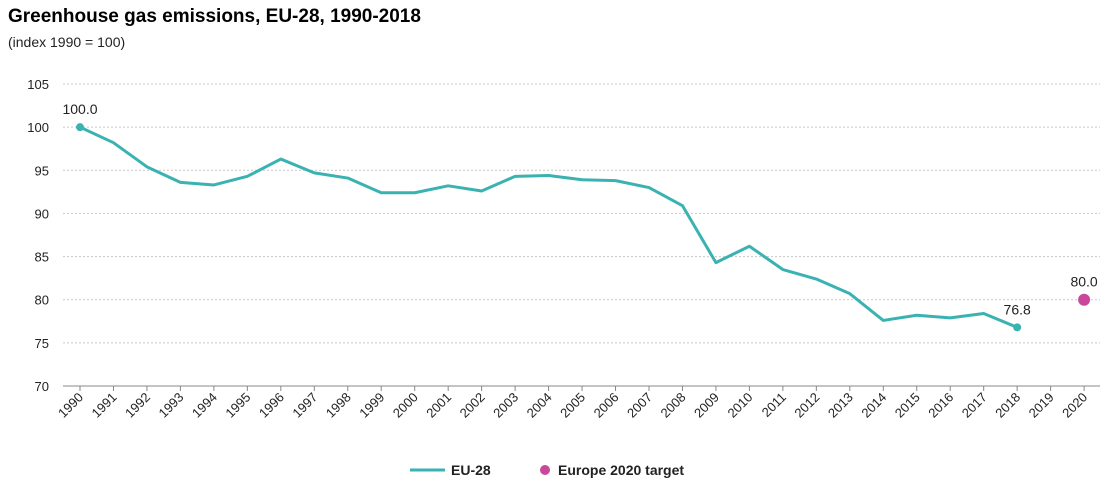 This screenshot has height=486, width=1108. Describe the element at coordinates (974, 405) in the screenshot. I see `x-tick-label: 2017` at that location.